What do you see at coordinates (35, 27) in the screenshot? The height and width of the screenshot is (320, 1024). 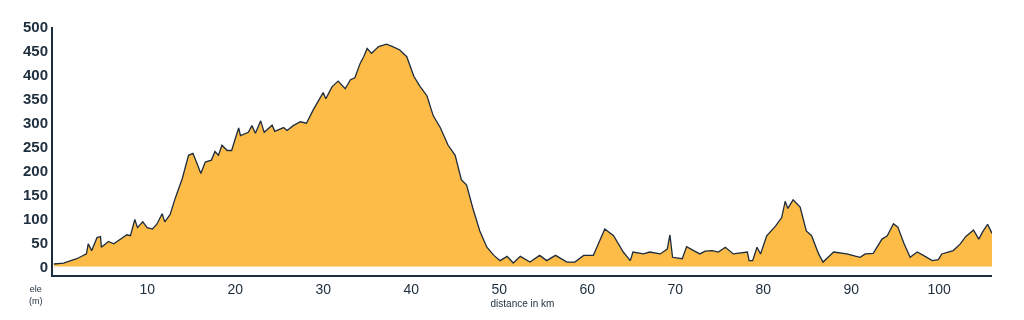 I see `y-tick-label: 500` at bounding box center [35, 27].